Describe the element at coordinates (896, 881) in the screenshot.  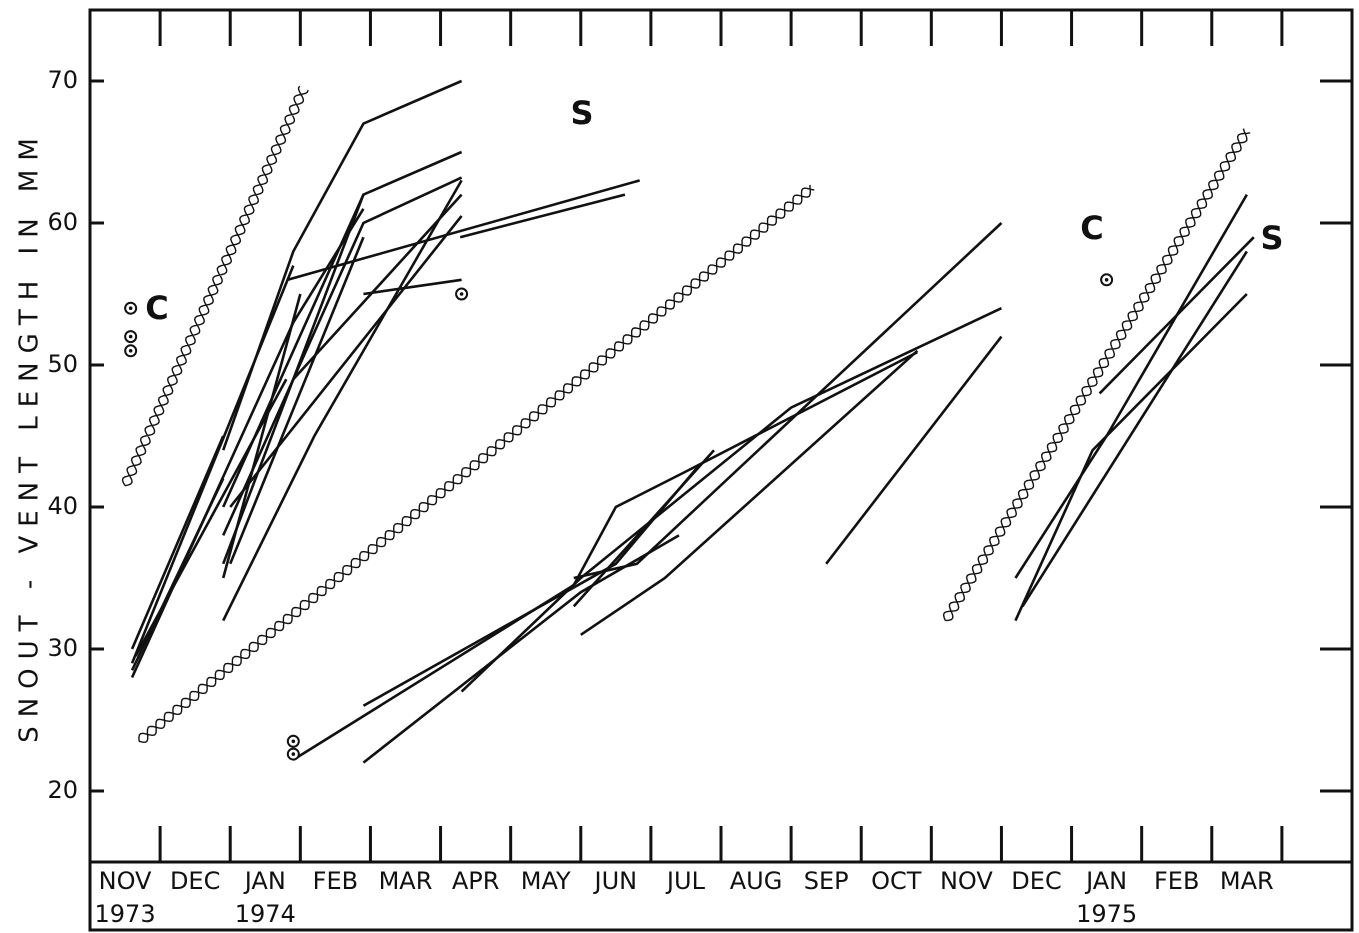
I see `x-month-label: OCT` at that location.